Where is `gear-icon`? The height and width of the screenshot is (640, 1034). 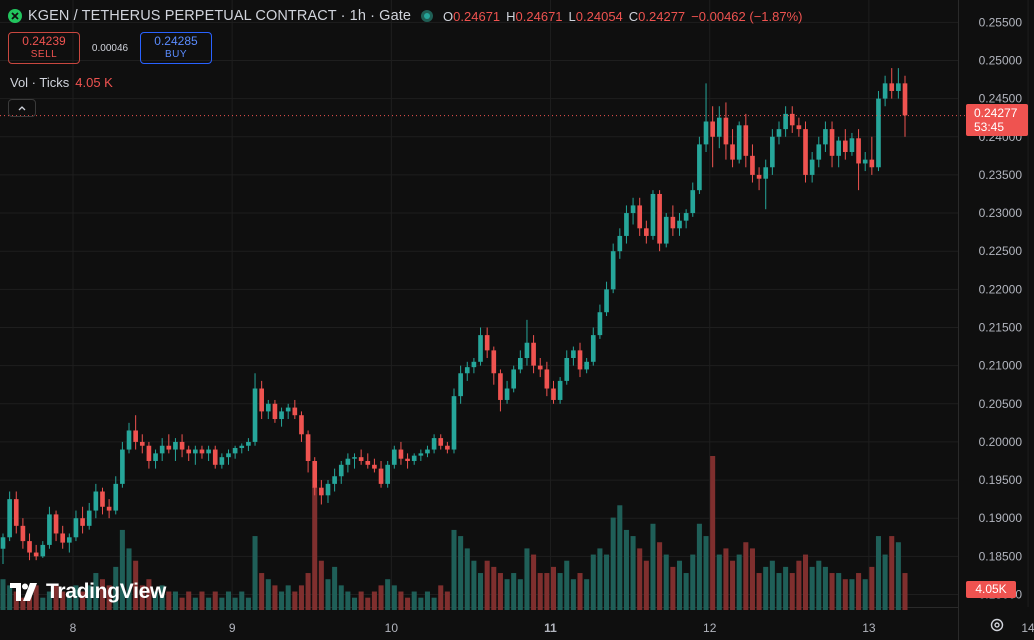 gear-icon is located at coordinates (997, 625).